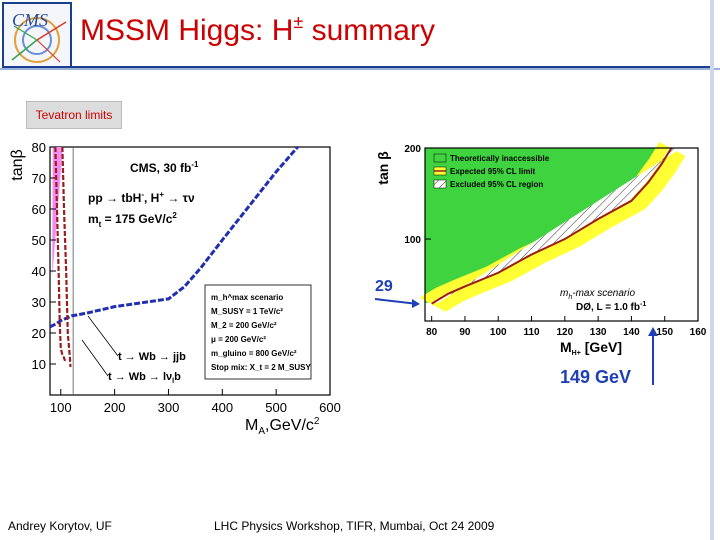 The image size is (720, 540). Describe the element at coordinates (177, 377) in the screenshot. I see `decay2-end: b` at that location.